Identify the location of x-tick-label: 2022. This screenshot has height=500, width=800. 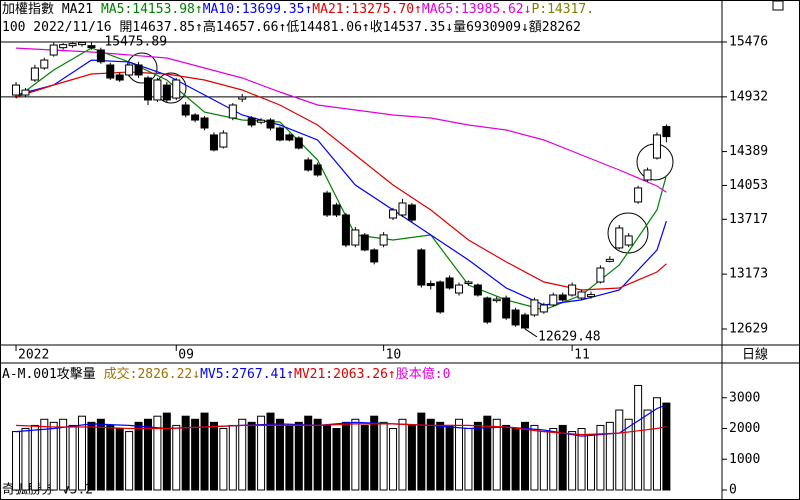
(33, 355).